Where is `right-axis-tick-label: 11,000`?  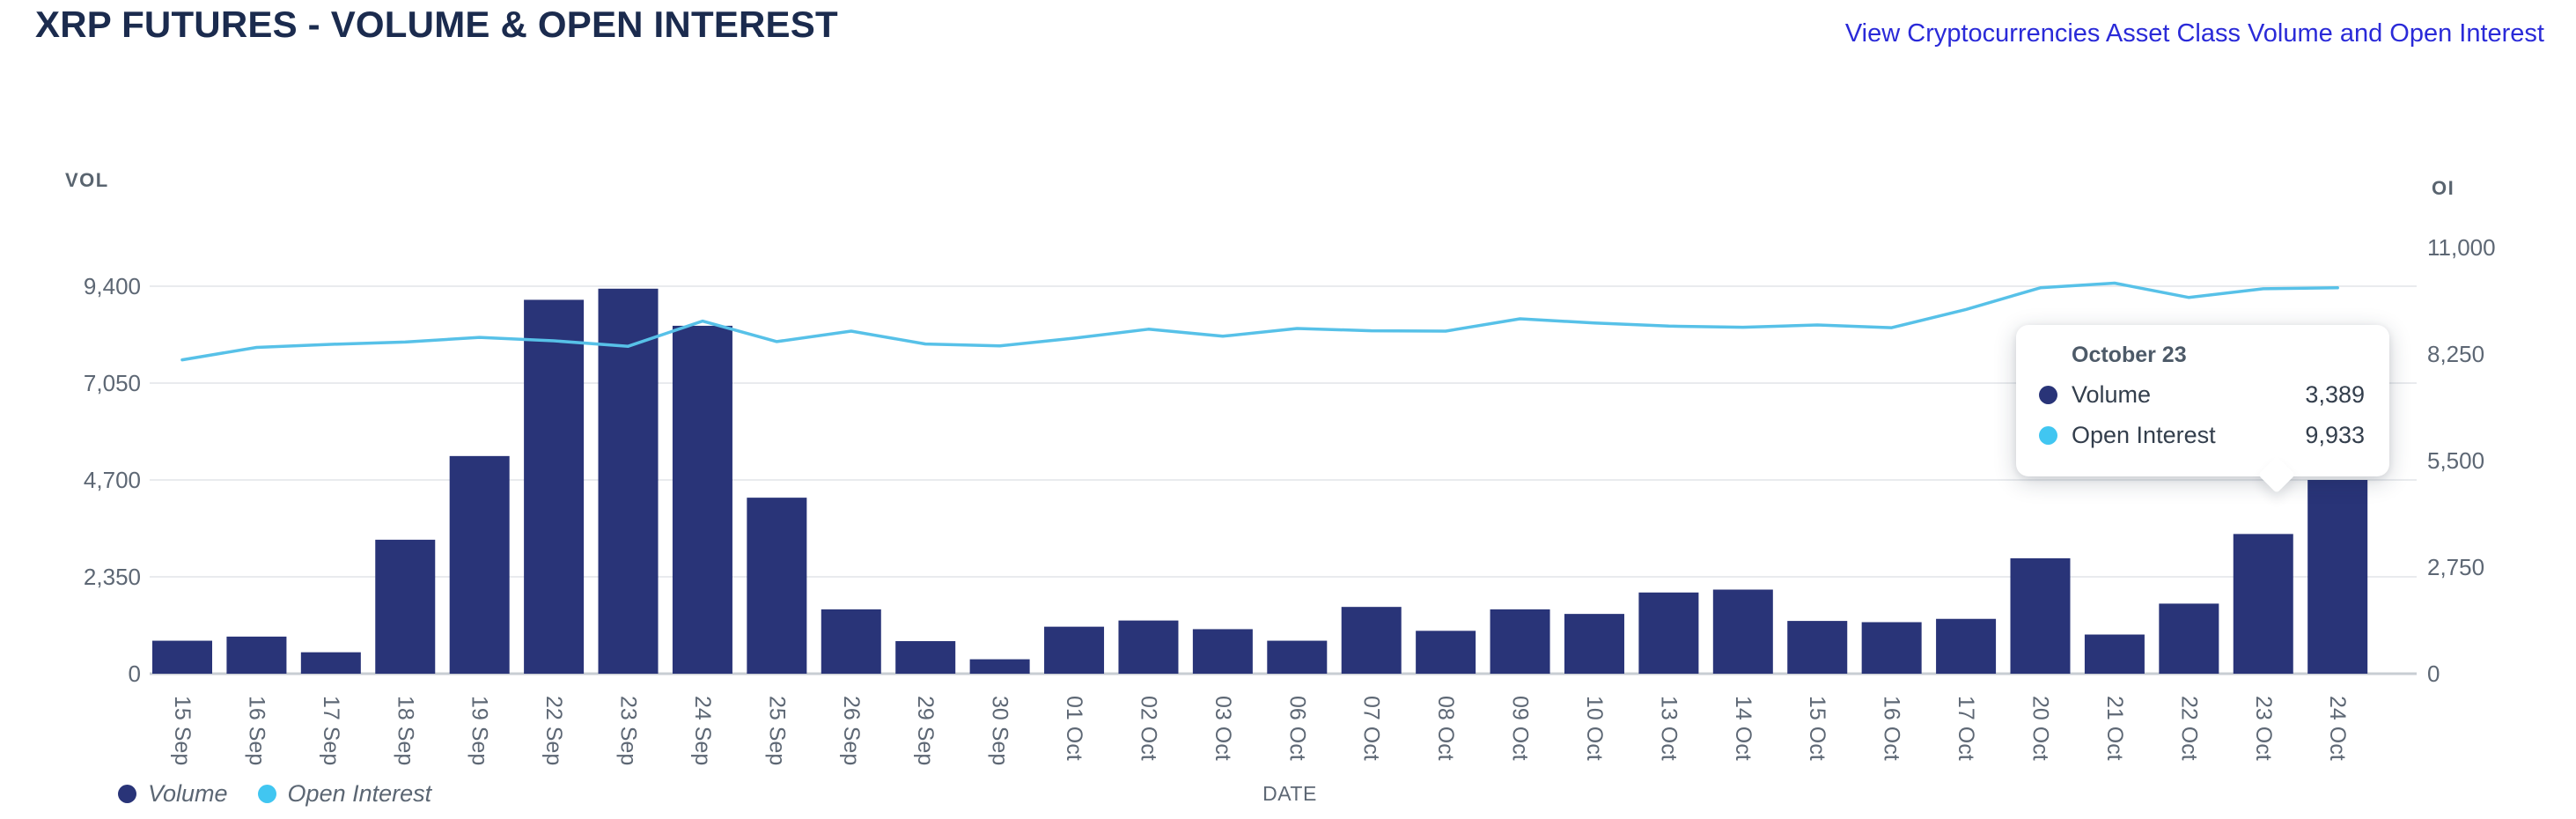
right-axis-tick-label: 11,000 is located at coordinates (2462, 247).